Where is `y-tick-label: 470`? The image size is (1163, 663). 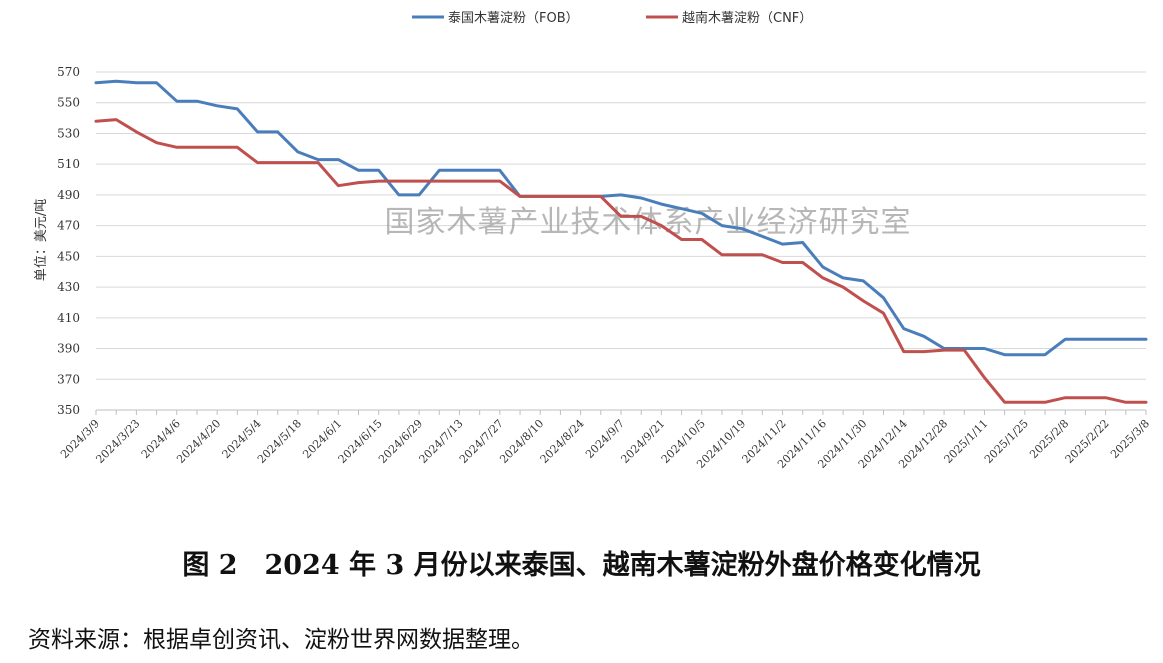
y-tick-label: 470 is located at coordinates (68, 226).